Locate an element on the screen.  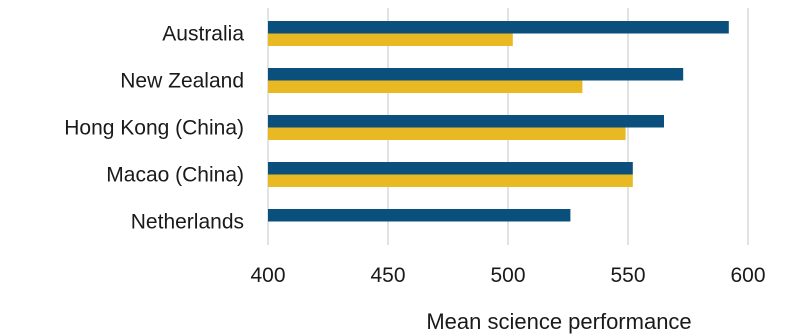
x-axis-title: Mean science performance is located at coordinates (558, 321).